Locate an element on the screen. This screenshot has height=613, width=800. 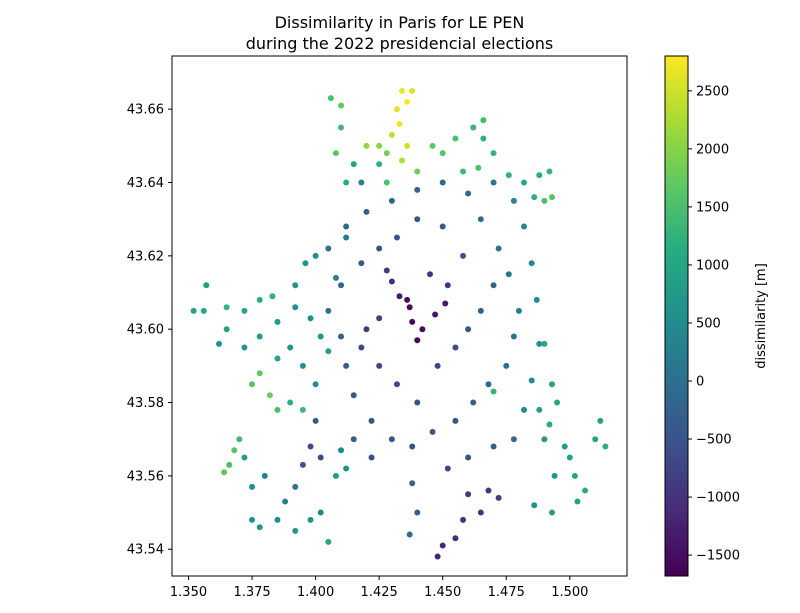
chart-title-line-1: Dissimilarity in Paris for LE PEN is located at coordinates (400, 22).